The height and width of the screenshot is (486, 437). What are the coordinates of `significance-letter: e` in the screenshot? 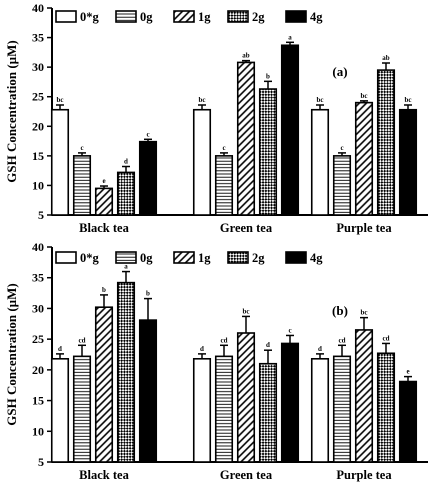 It's located at (407, 372).